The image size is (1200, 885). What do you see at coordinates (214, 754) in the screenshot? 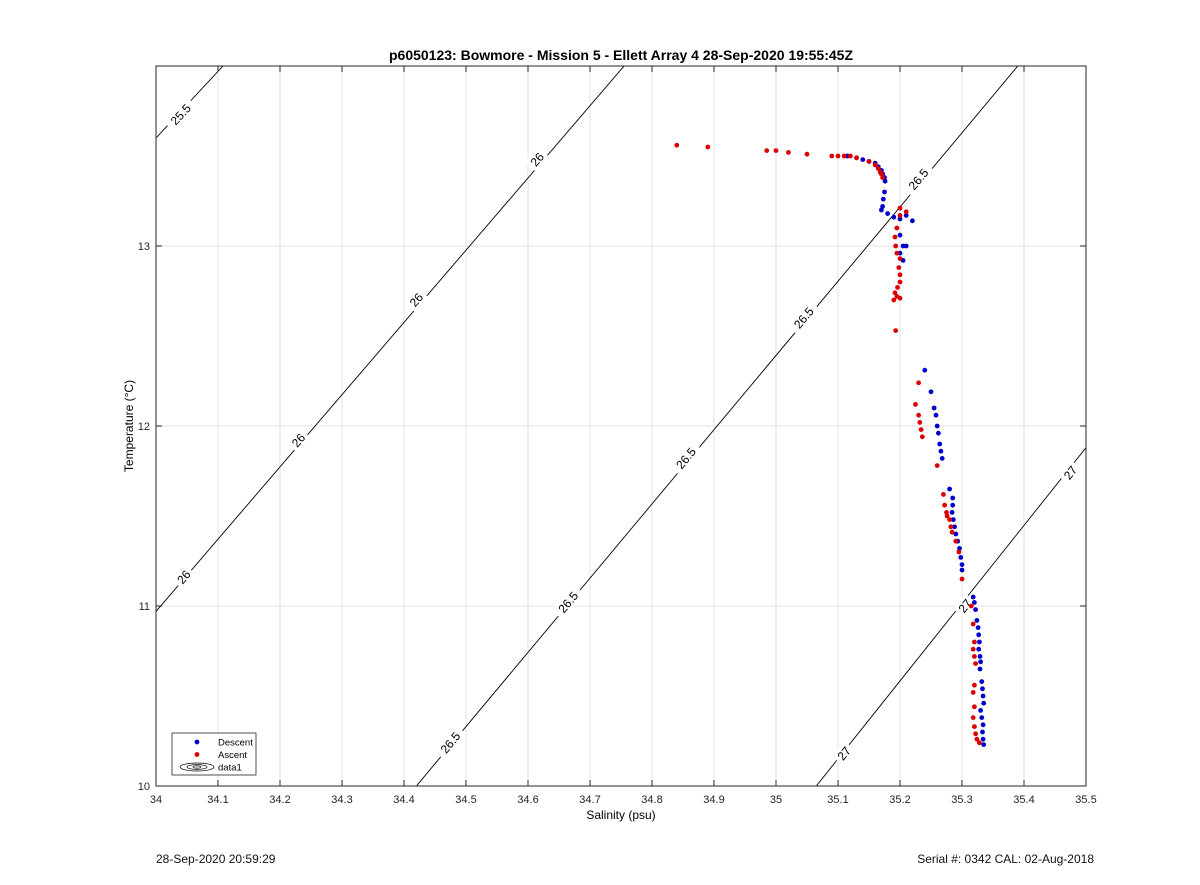
I see `legend-box` at bounding box center [214, 754].